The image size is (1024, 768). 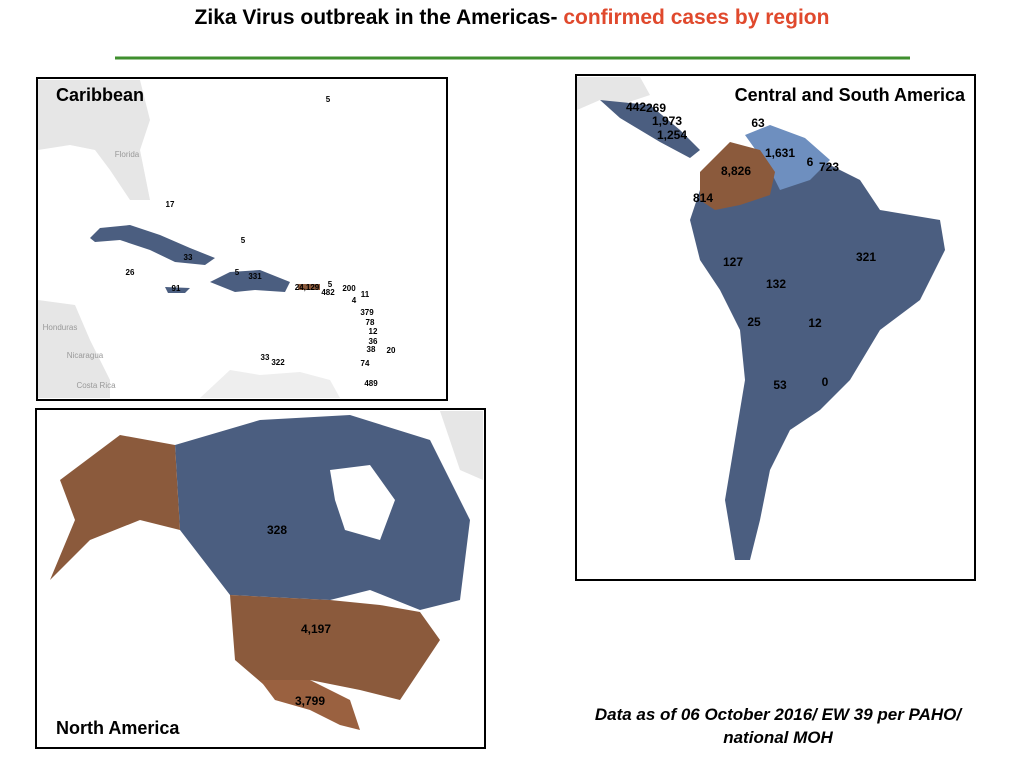 What do you see at coordinates (371, 383) in the screenshot?
I see `case-label: 489` at bounding box center [371, 383].